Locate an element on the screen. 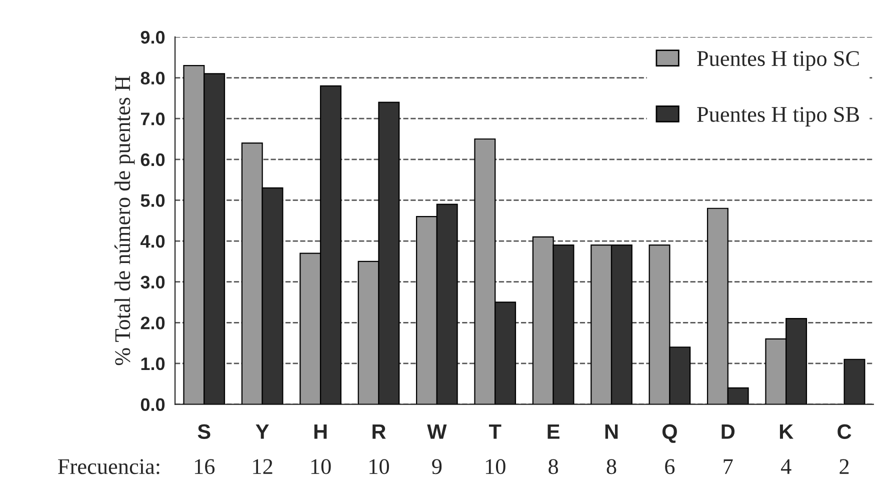 This screenshot has height=493, width=884. text: Frecuencia: is located at coordinates (109, 466).